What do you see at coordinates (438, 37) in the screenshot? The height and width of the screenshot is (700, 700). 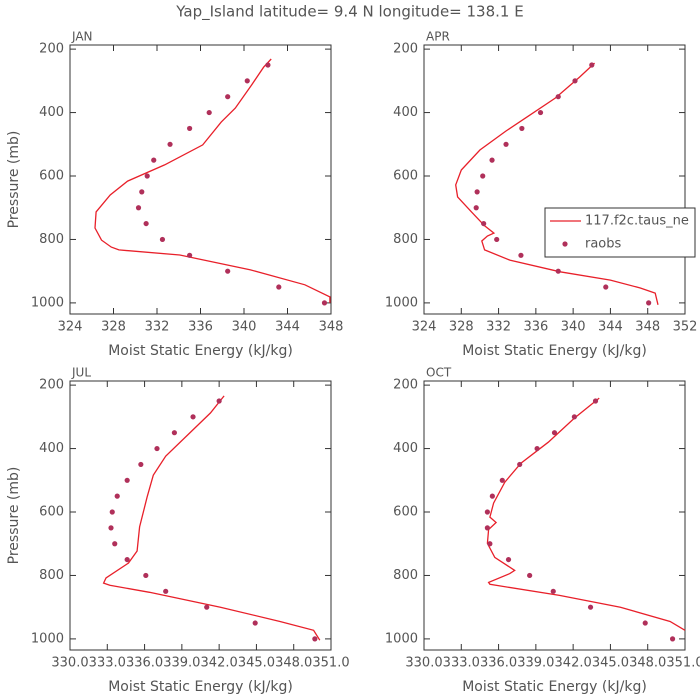 I see `panel-title: APR` at bounding box center [438, 37].